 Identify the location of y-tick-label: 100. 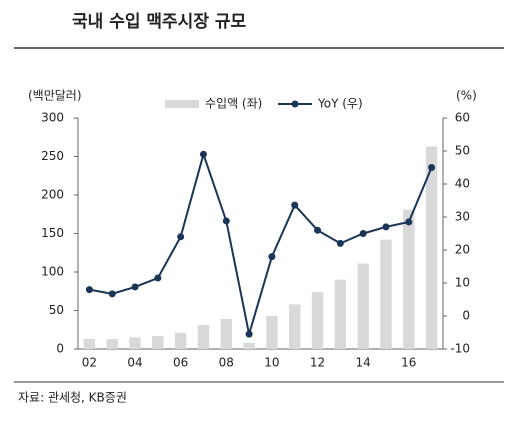
(52, 272).